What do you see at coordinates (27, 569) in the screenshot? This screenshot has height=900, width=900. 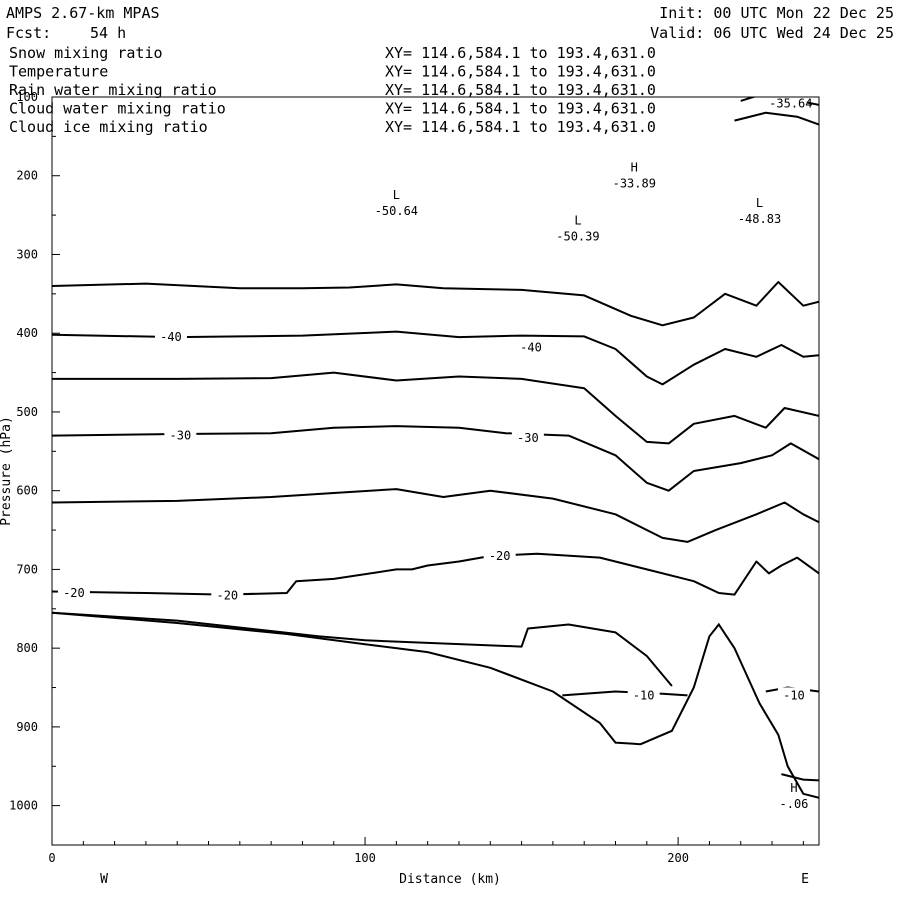 I see `y-tick-label: 700` at bounding box center [27, 569].